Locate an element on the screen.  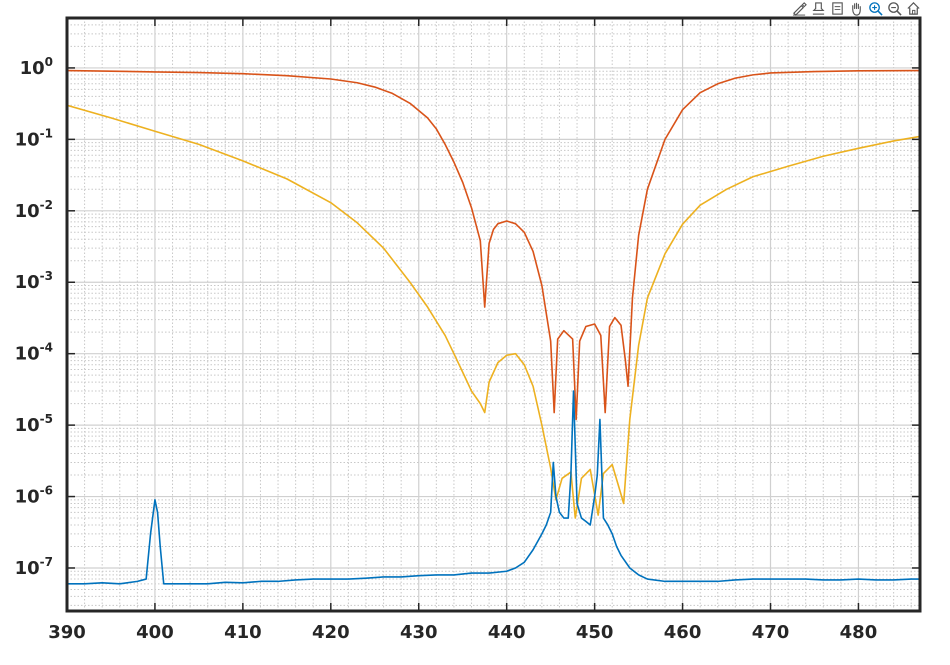
zoom-out-icon is located at coordinates (895, 9).